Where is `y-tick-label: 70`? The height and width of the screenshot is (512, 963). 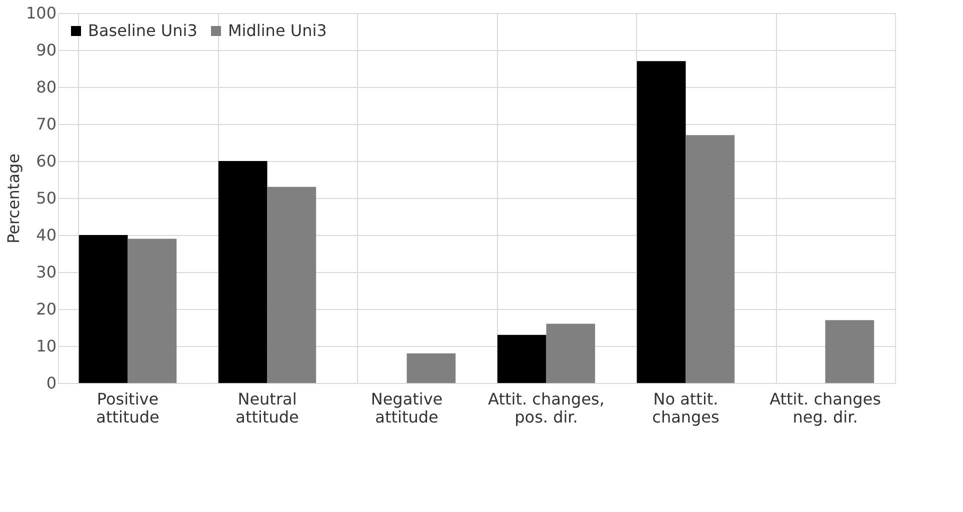 y-tick-label: 70 is located at coordinates (46, 124).